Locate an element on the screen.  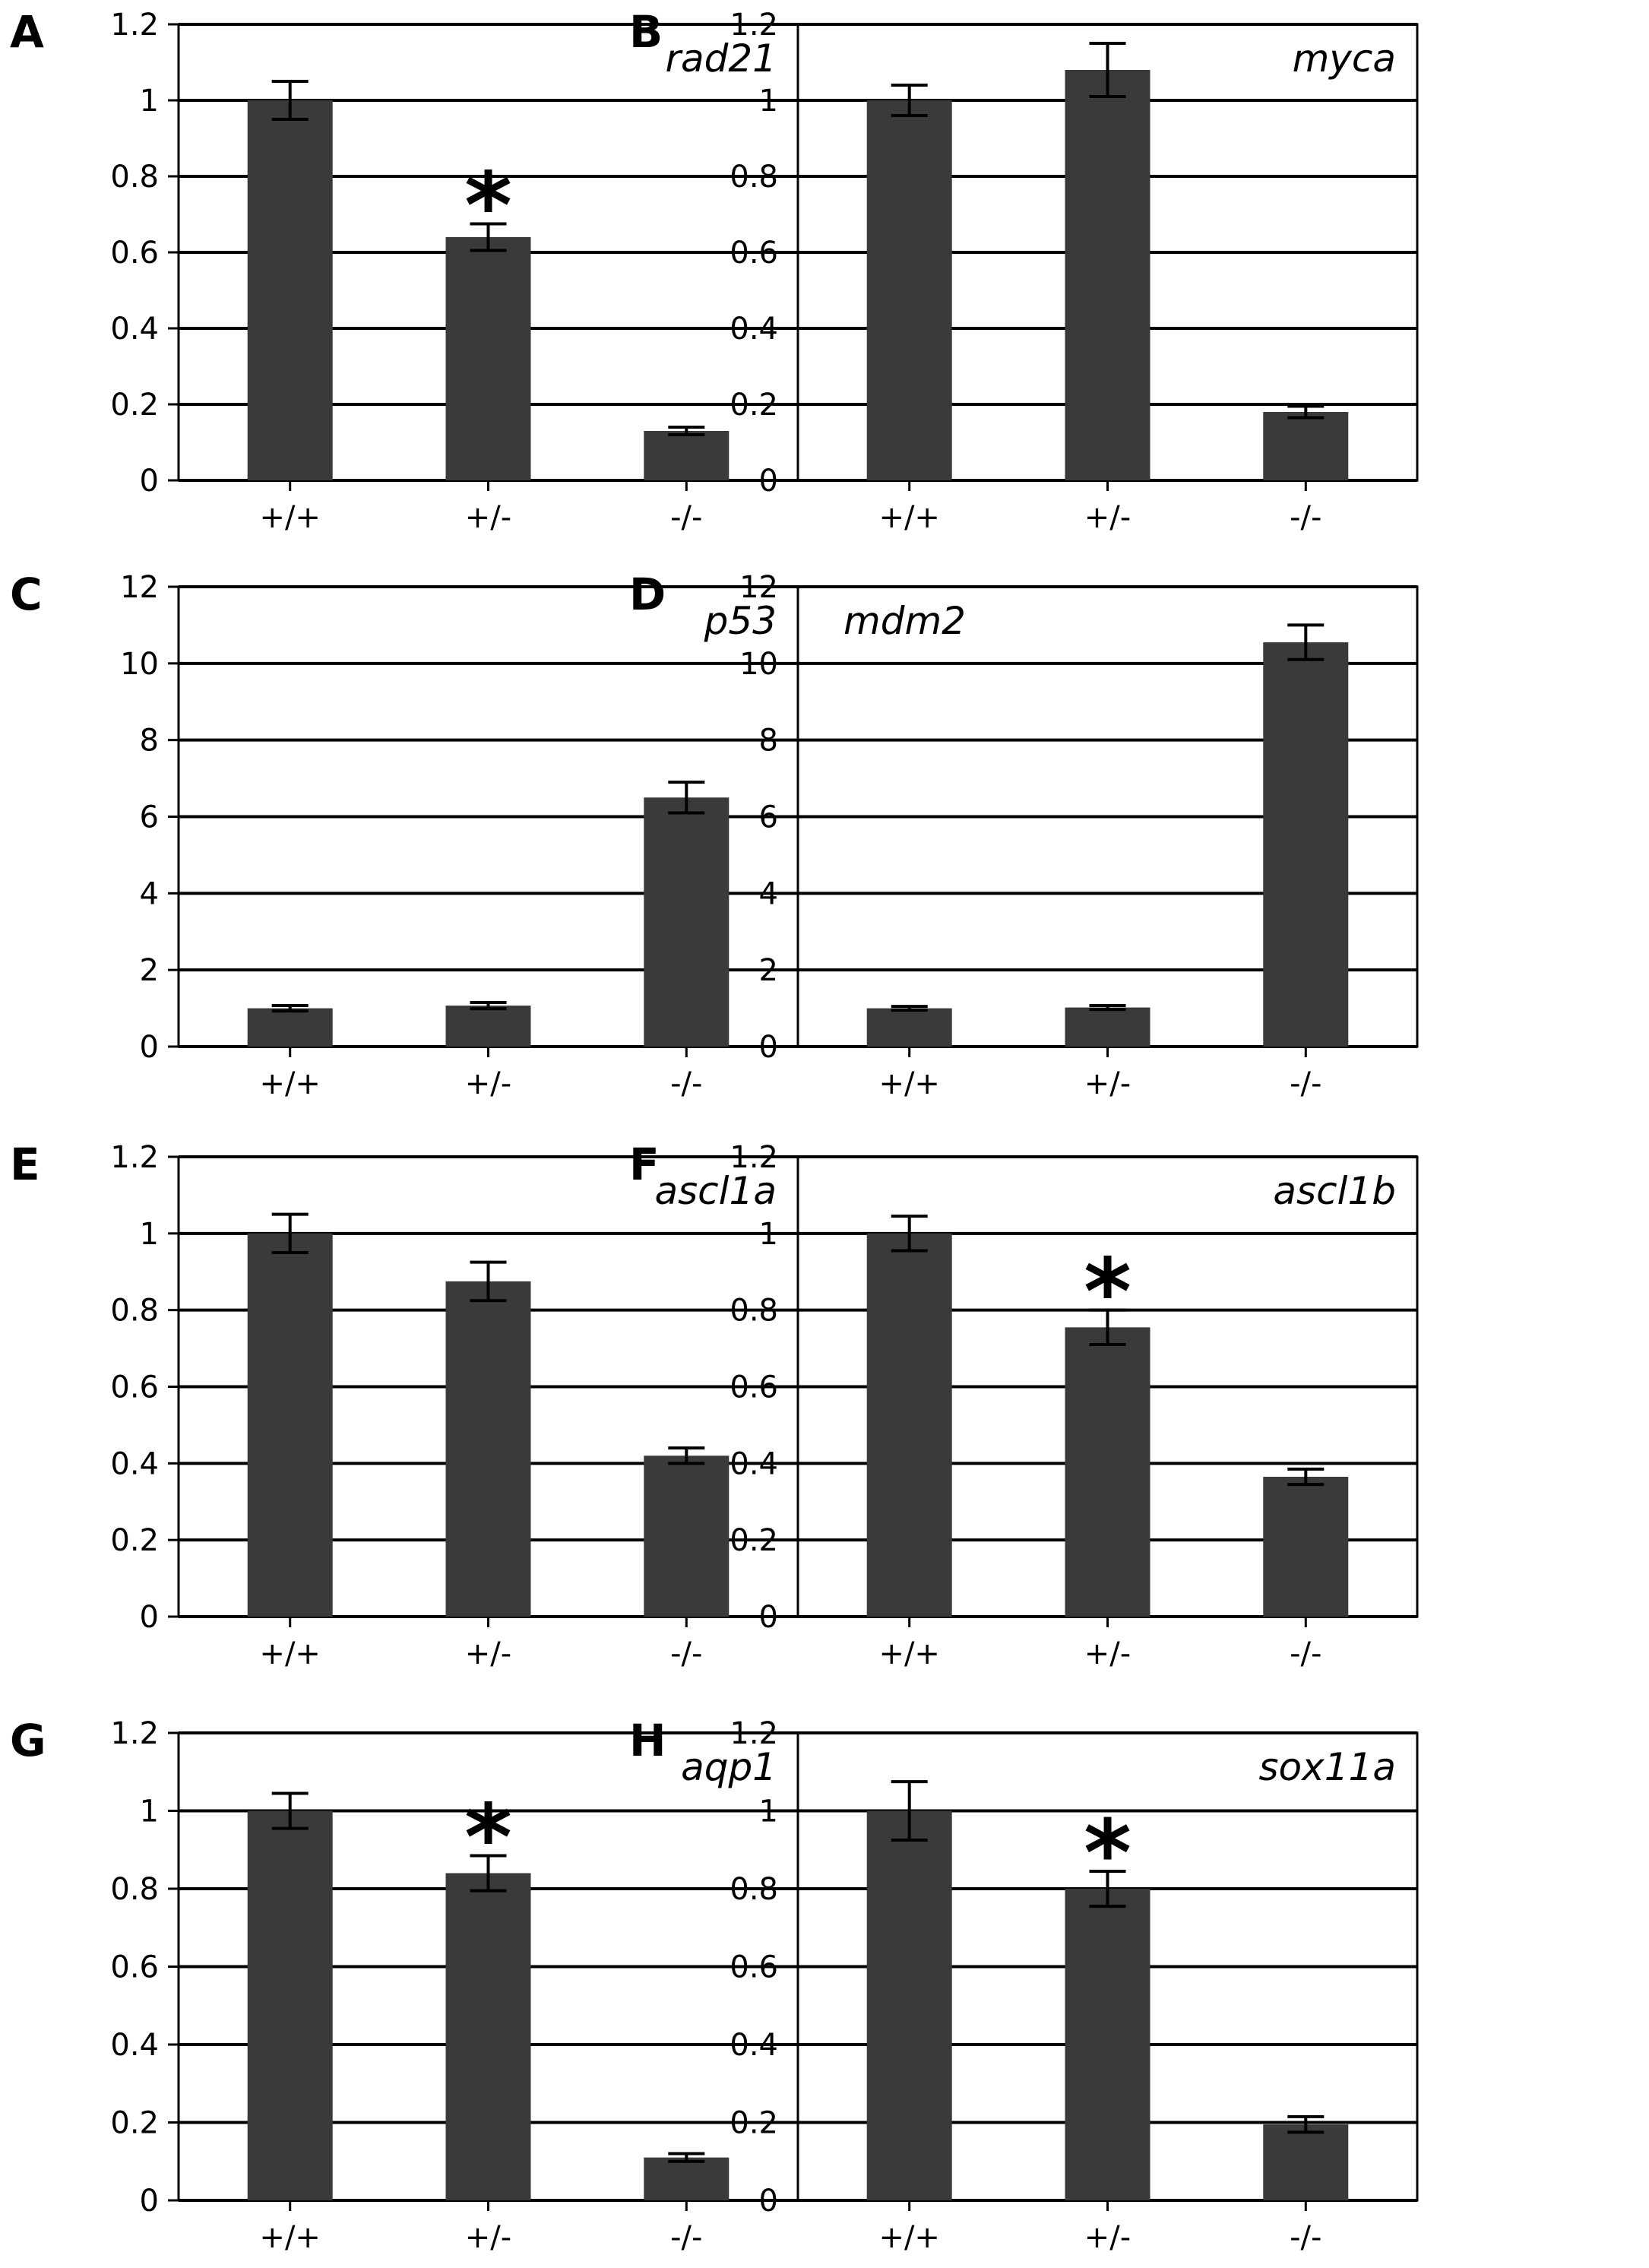
gene-label: myca is located at coordinates (1344, 58).